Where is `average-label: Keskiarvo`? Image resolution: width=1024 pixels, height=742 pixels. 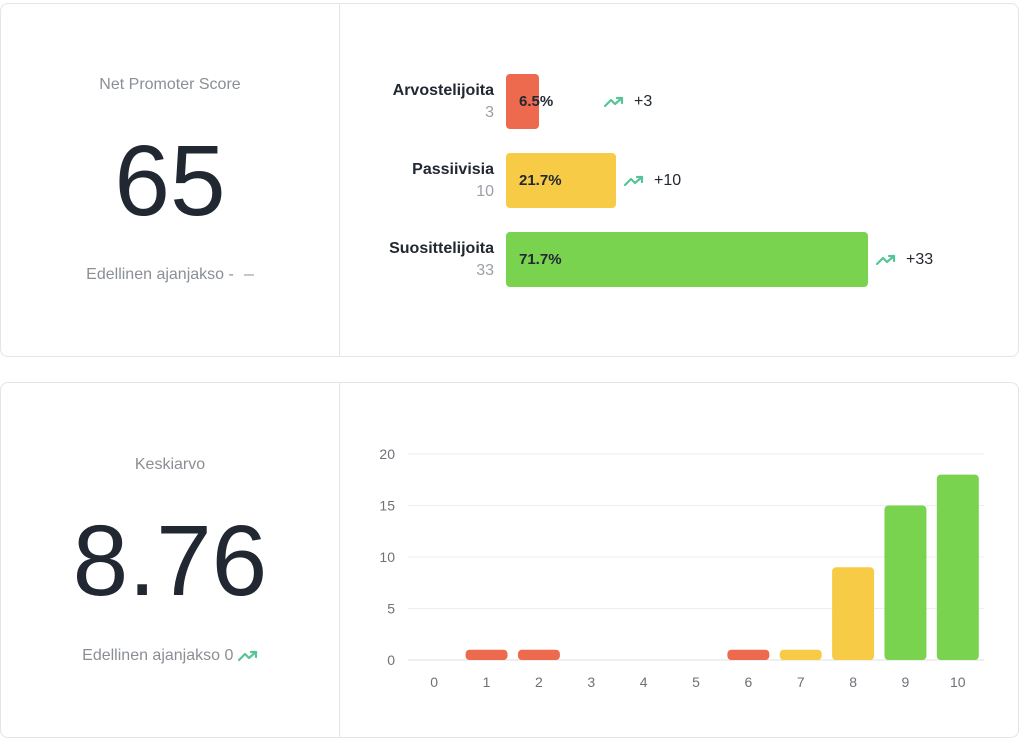 average-label: Keskiarvo is located at coordinates (170, 464).